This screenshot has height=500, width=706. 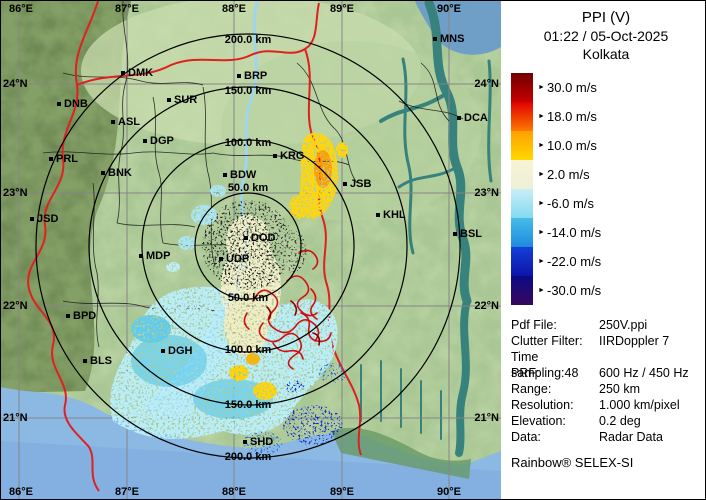 What do you see at coordinates (538, 421) in the screenshot?
I see `info-label: Elevation:` at bounding box center [538, 421].